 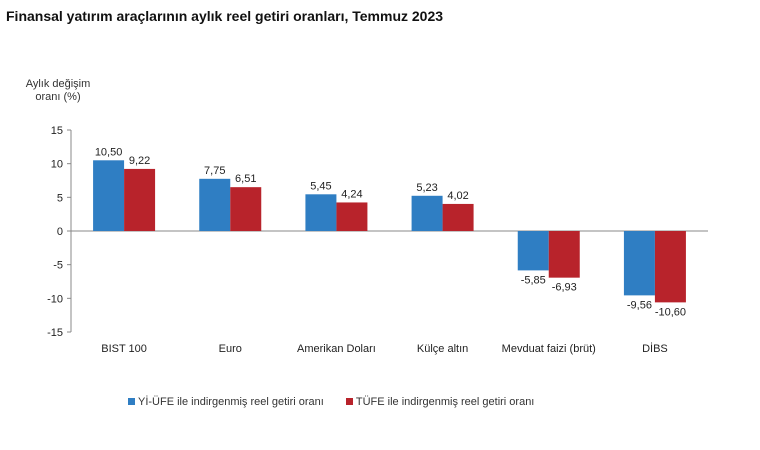 I want to click on data-label: 5,45, so click(x=320, y=186).